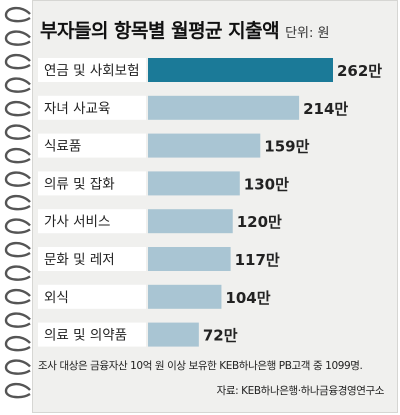 The width and height of the screenshot is (400, 415). What do you see at coordinates (79, 260) in the screenshot?
I see `category-label: 문화 및 레저` at bounding box center [79, 260].